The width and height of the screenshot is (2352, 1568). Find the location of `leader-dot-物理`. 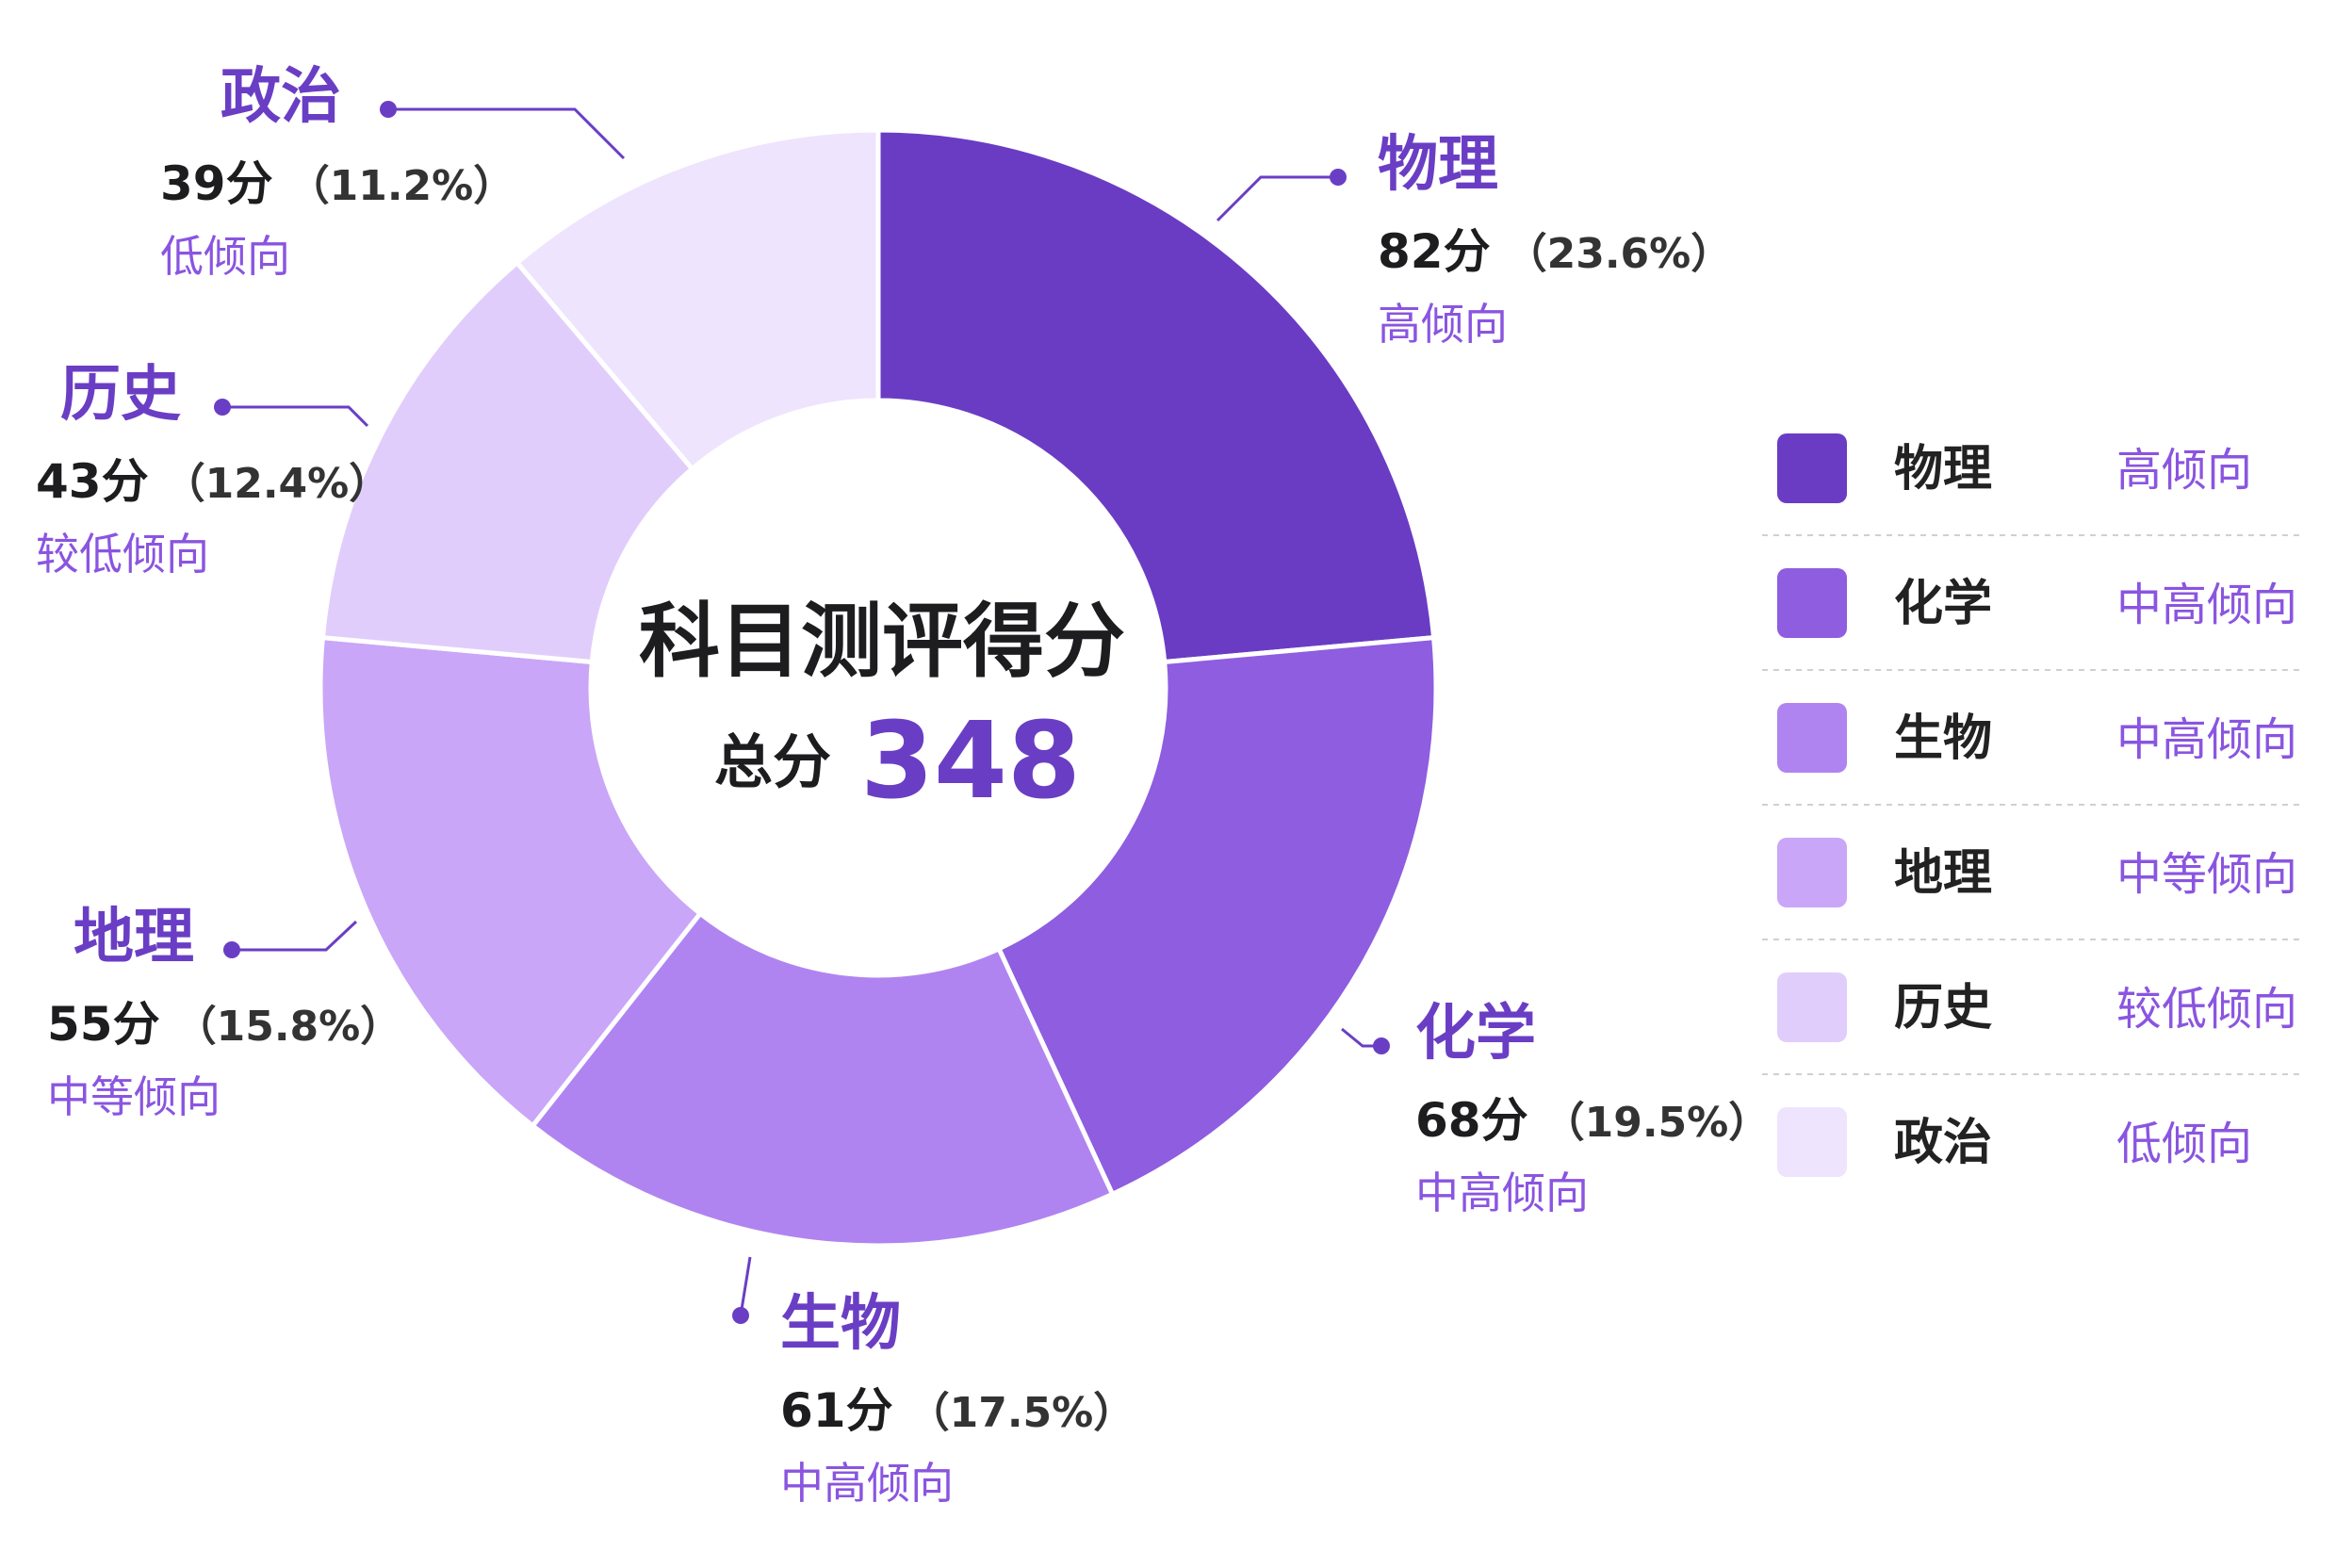

leader-dot-物理 is located at coordinates (1338, 177).